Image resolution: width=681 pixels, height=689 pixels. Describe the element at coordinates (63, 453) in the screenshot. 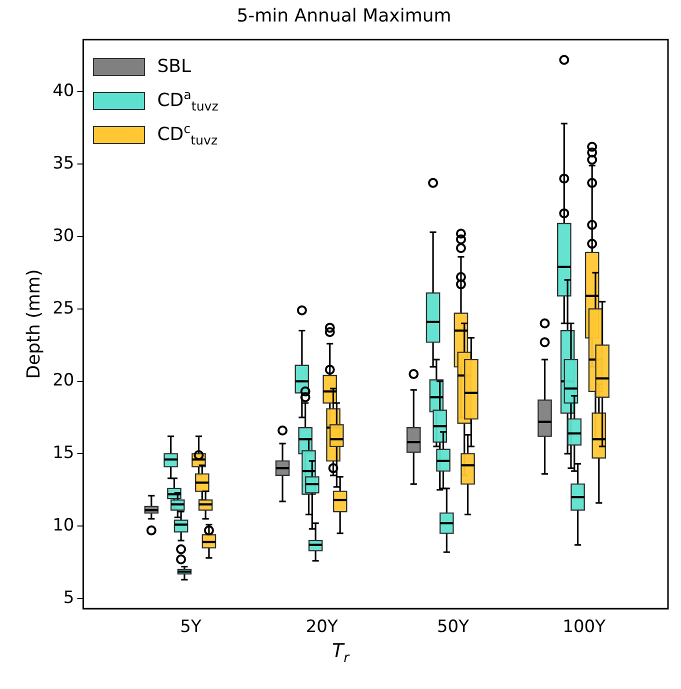

I see `y-tick-label: 15` at that location.